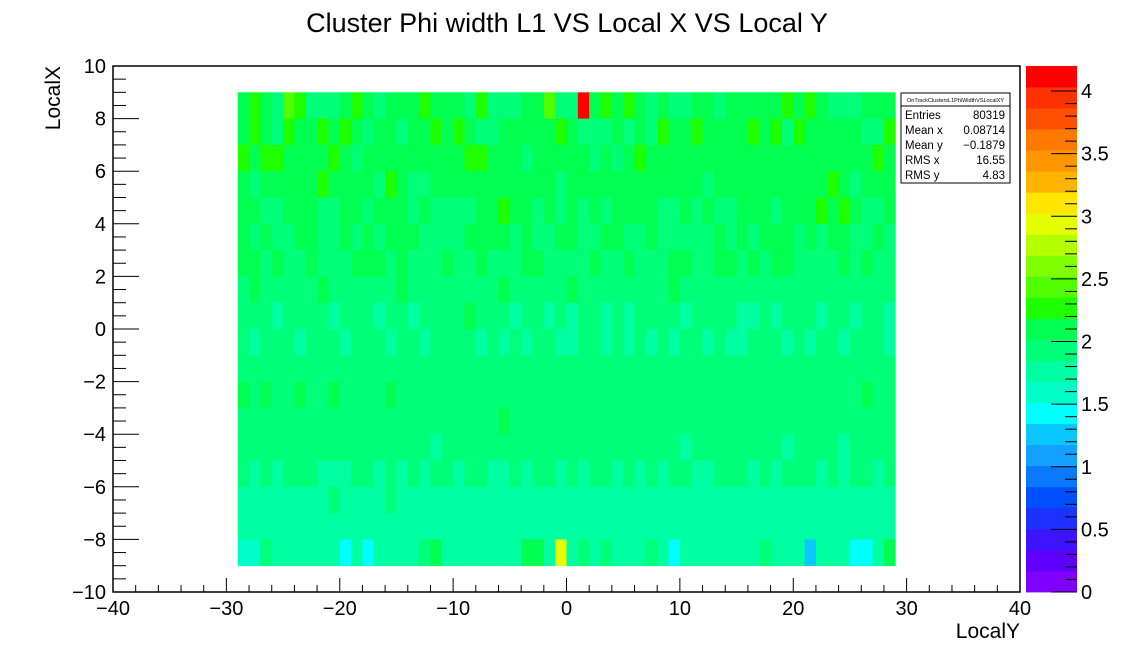  I want to click on z-tick-label: 3, so click(1086, 217).